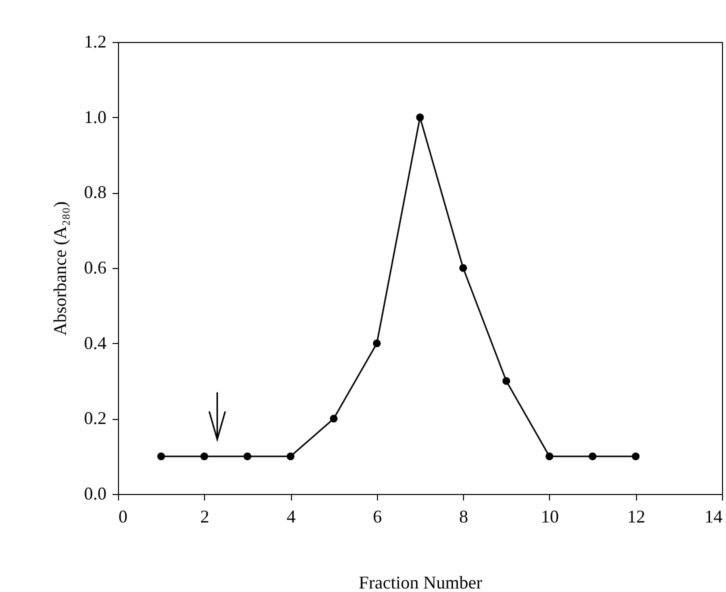  I want to click on y-tick-label: 0.4, so click(95, 342).